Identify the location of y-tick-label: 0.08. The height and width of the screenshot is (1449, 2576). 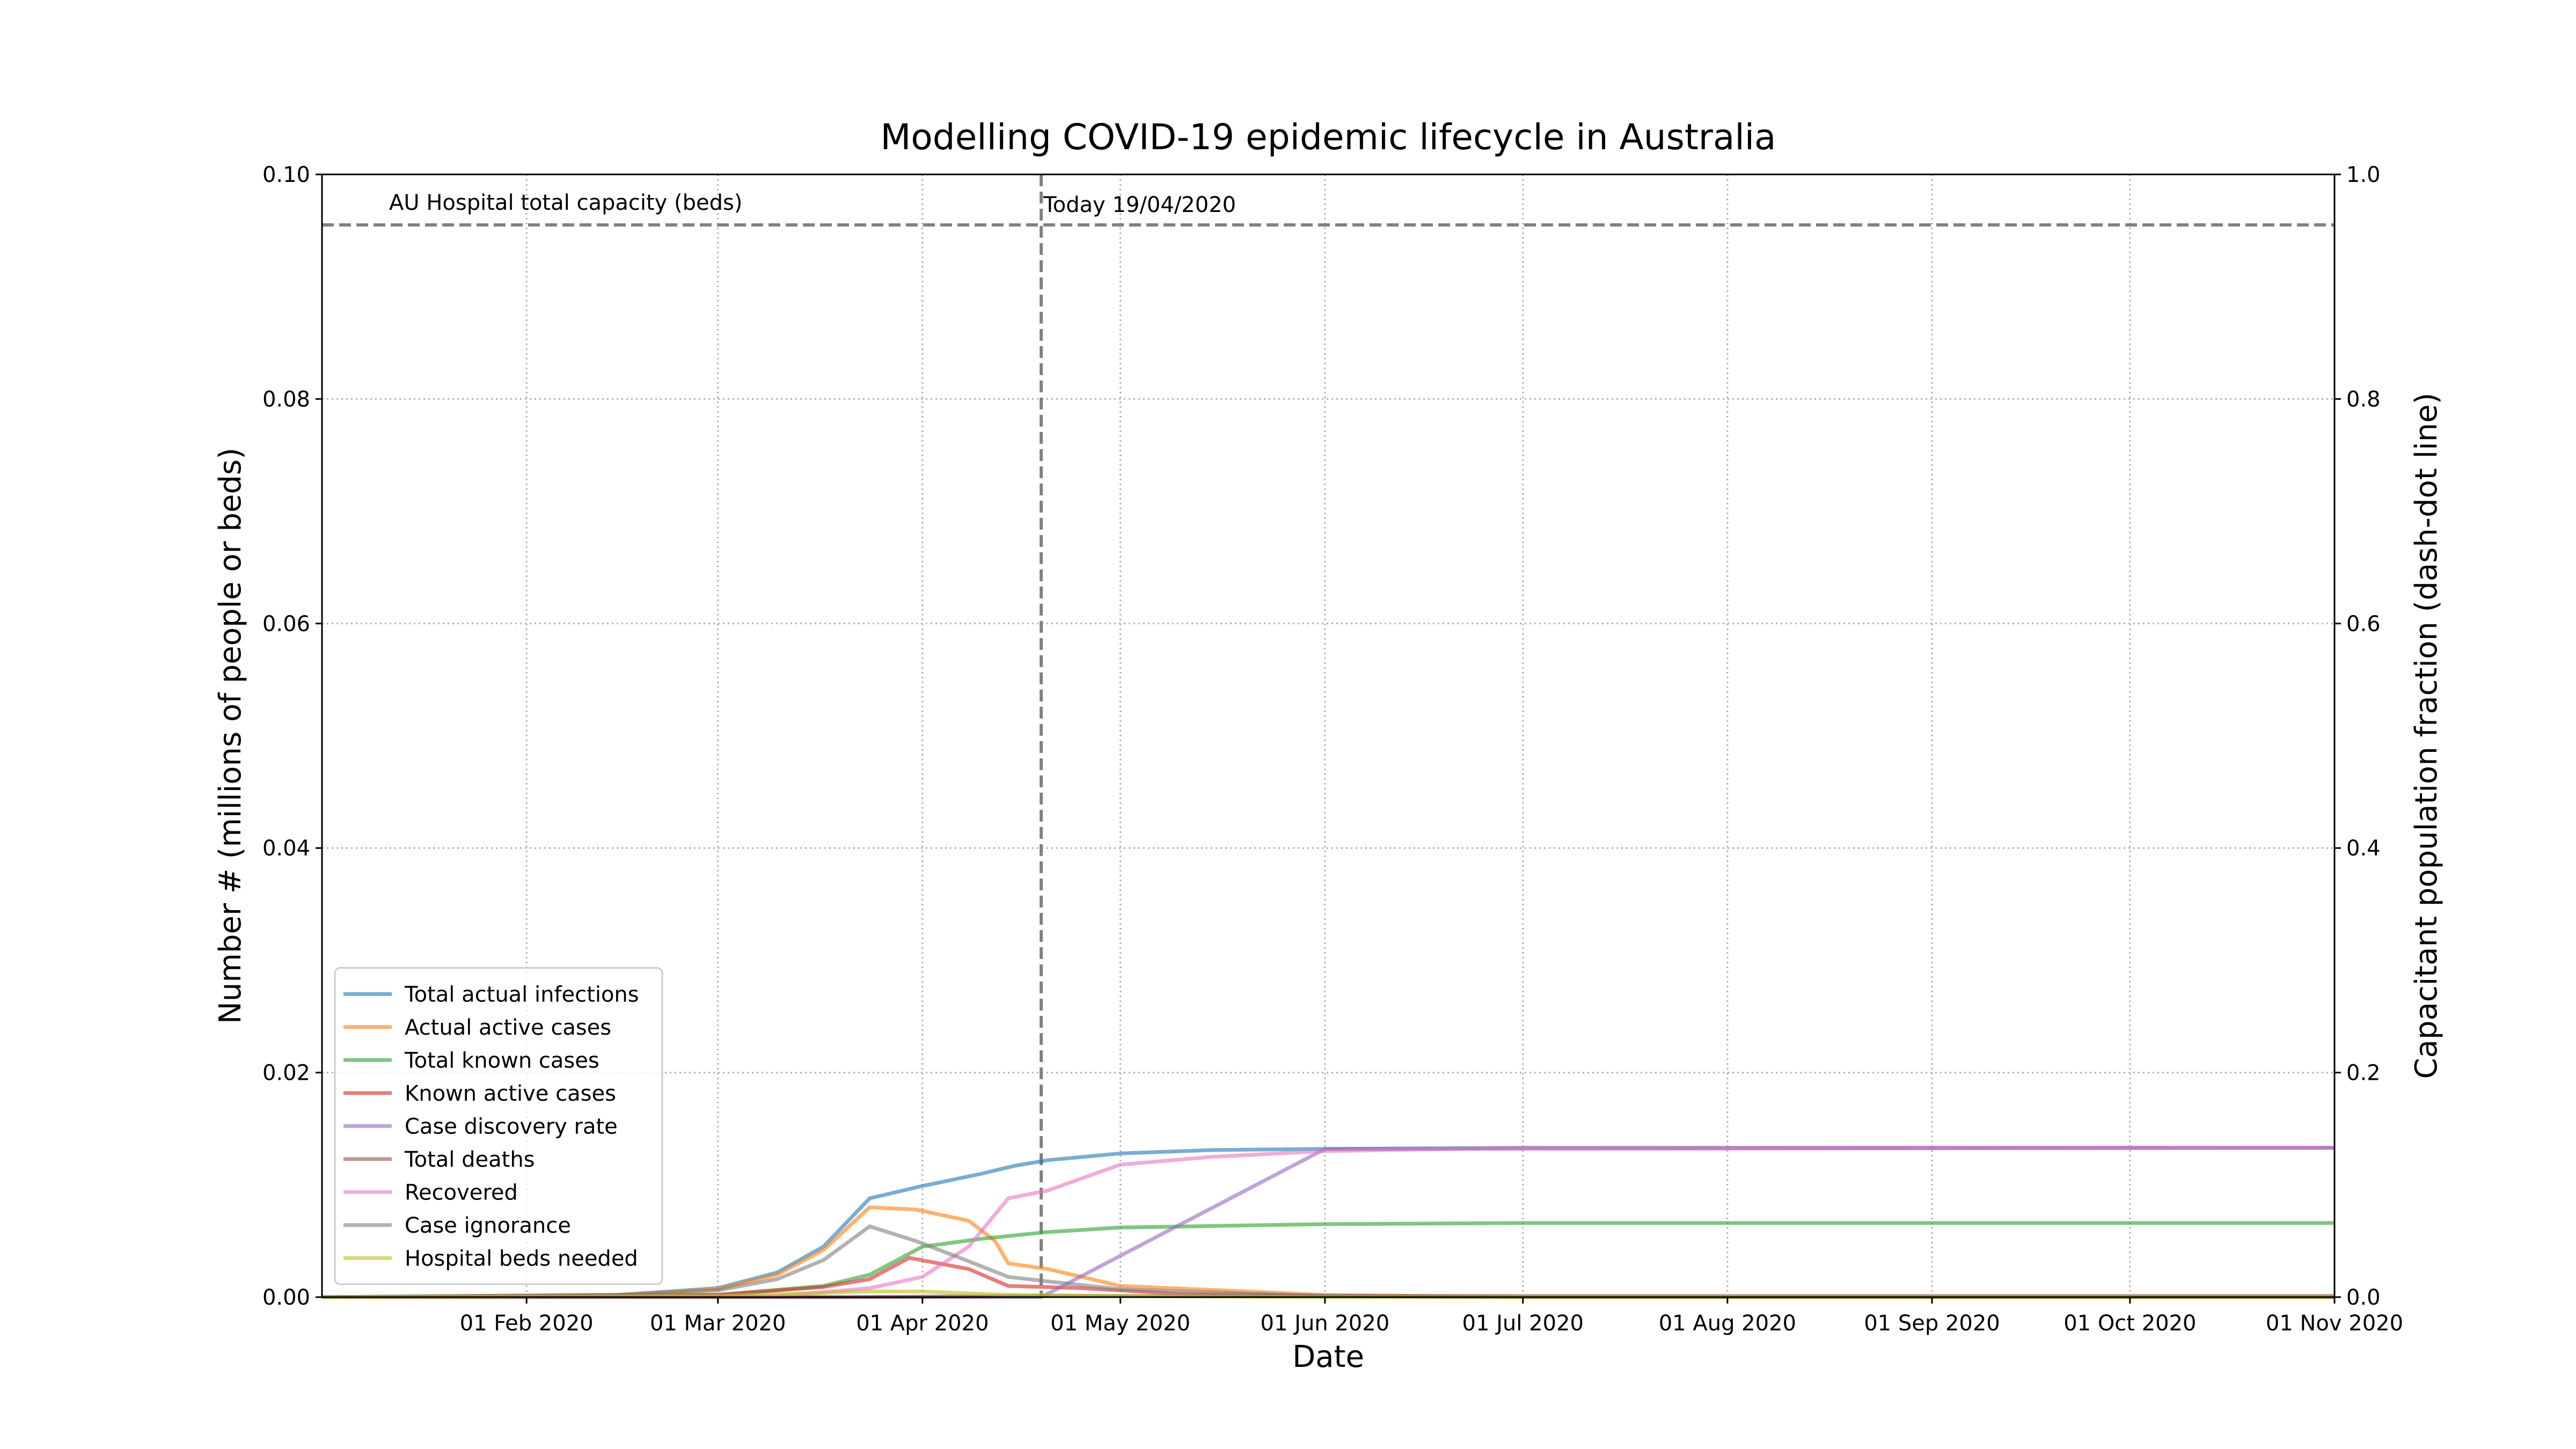
(286, 399).